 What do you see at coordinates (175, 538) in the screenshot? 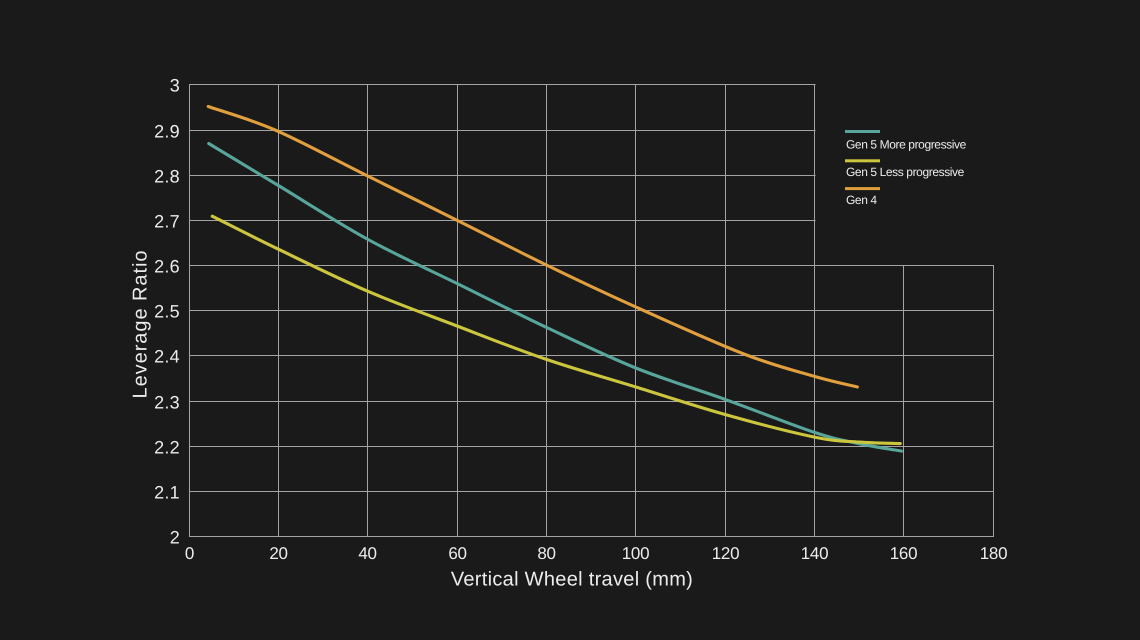
I see `svg-text: 2` at bounding box center [175, 538].